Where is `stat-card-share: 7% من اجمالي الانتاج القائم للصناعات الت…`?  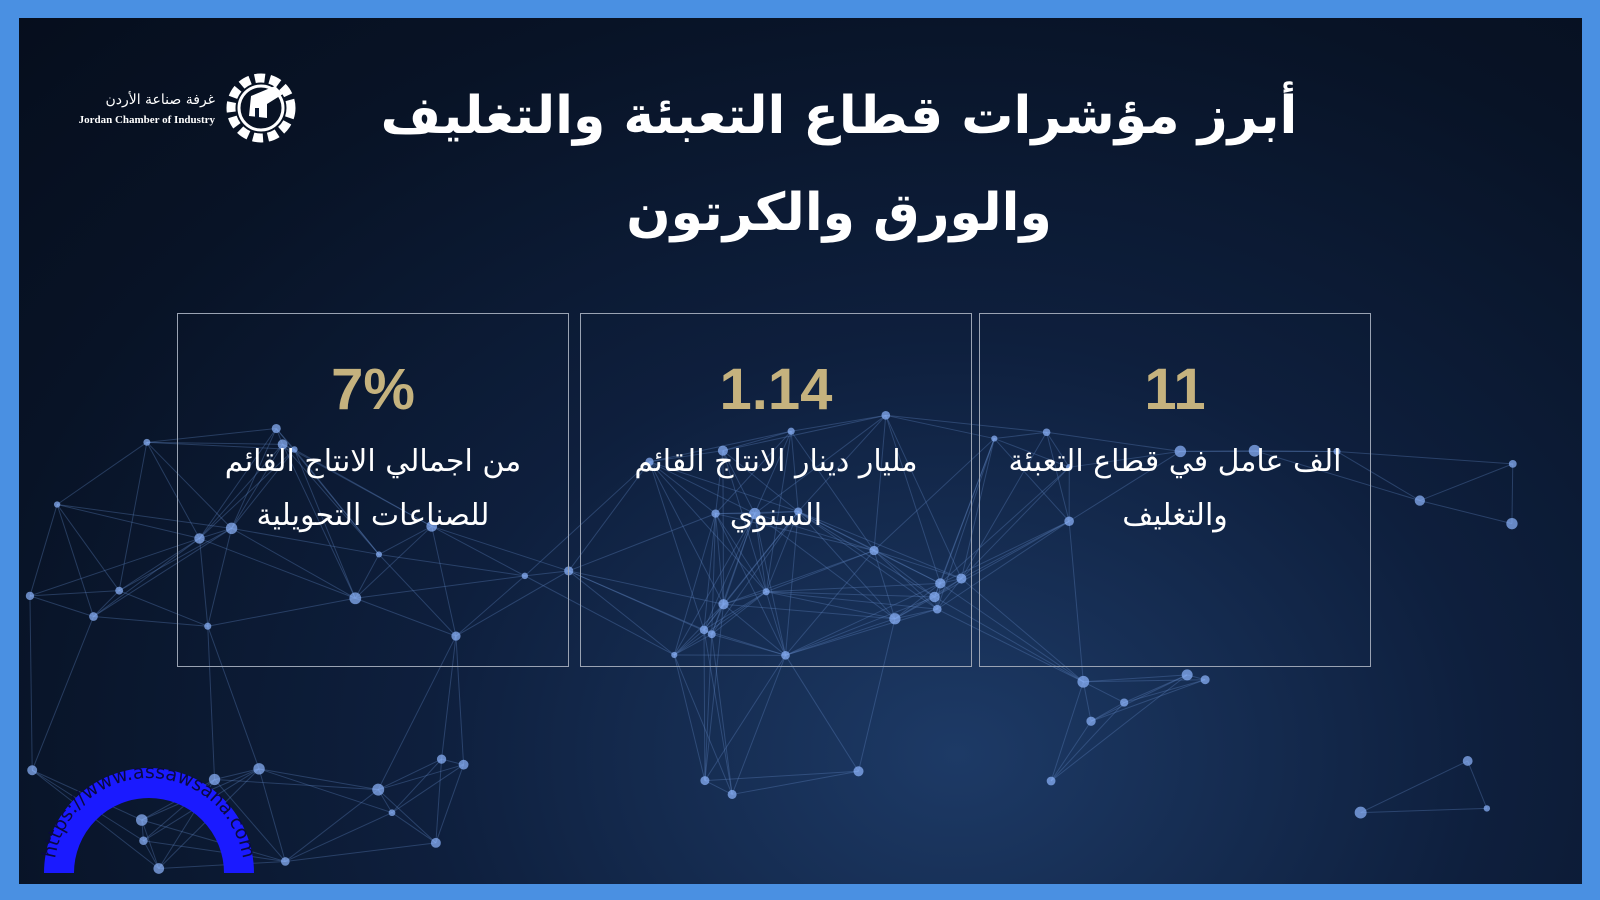 stat-card-share: 7% من اجمالي الانتاج القائم للصناعات الت… is located at coordinates (373, 490).